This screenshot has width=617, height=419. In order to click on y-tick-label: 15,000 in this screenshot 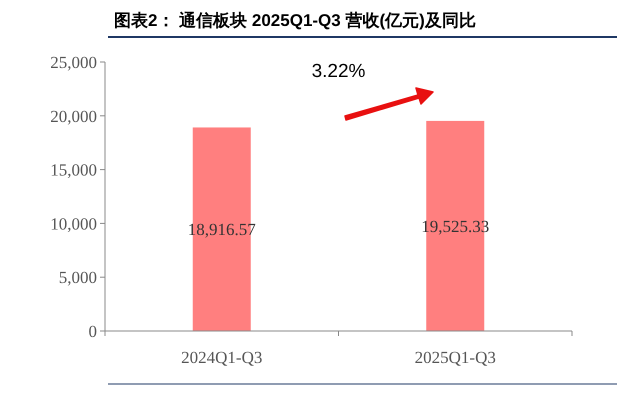, I will do `click(73, 170)`.